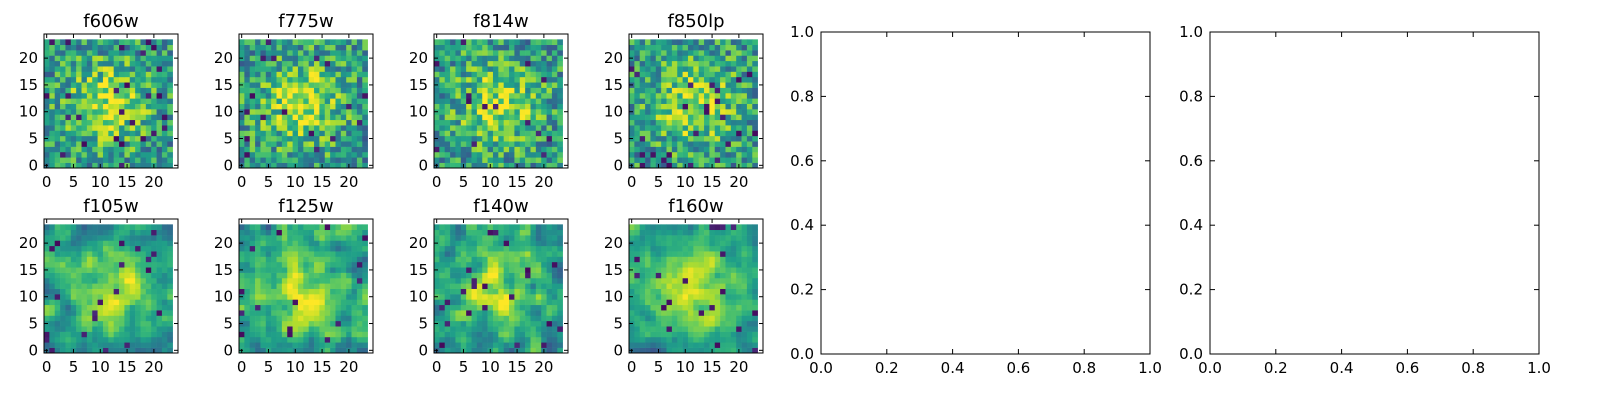 This screenshot has height=400, width=1600. What do you see at coordinates (153, 182) in the screenshot?
I see `x-tick-label: 20` at bounding box center [153, 182].